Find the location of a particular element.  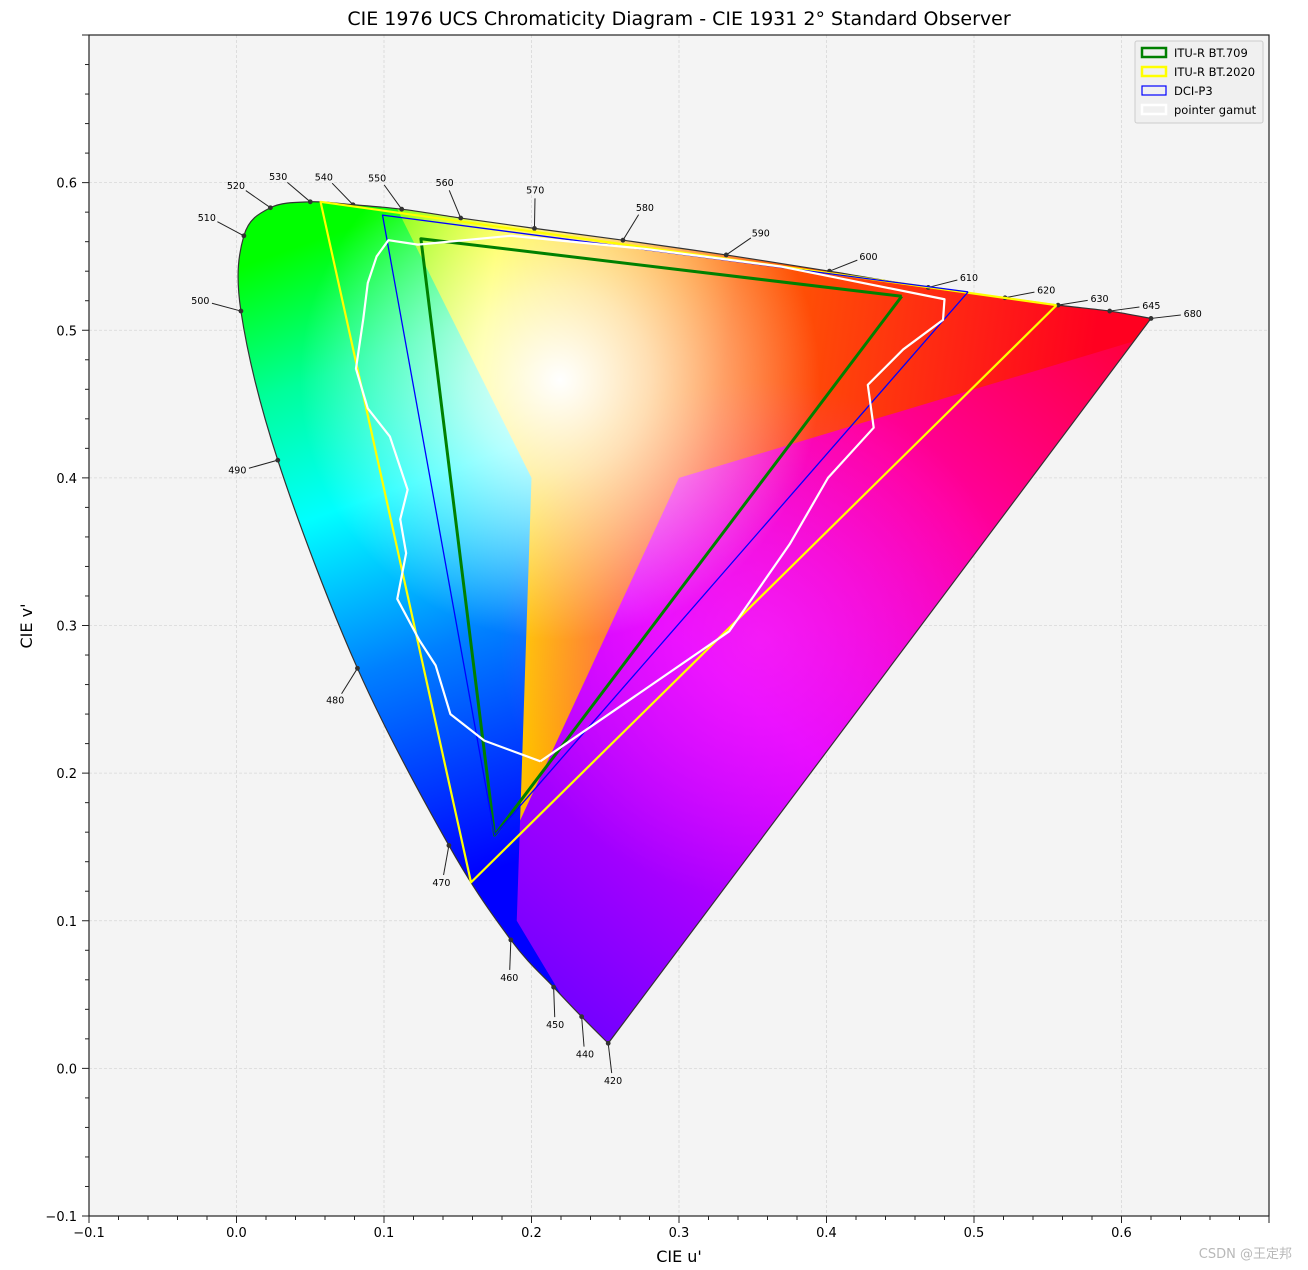

legend-label: ITU-R BT.2020 is located at coordinates (1214, 72).